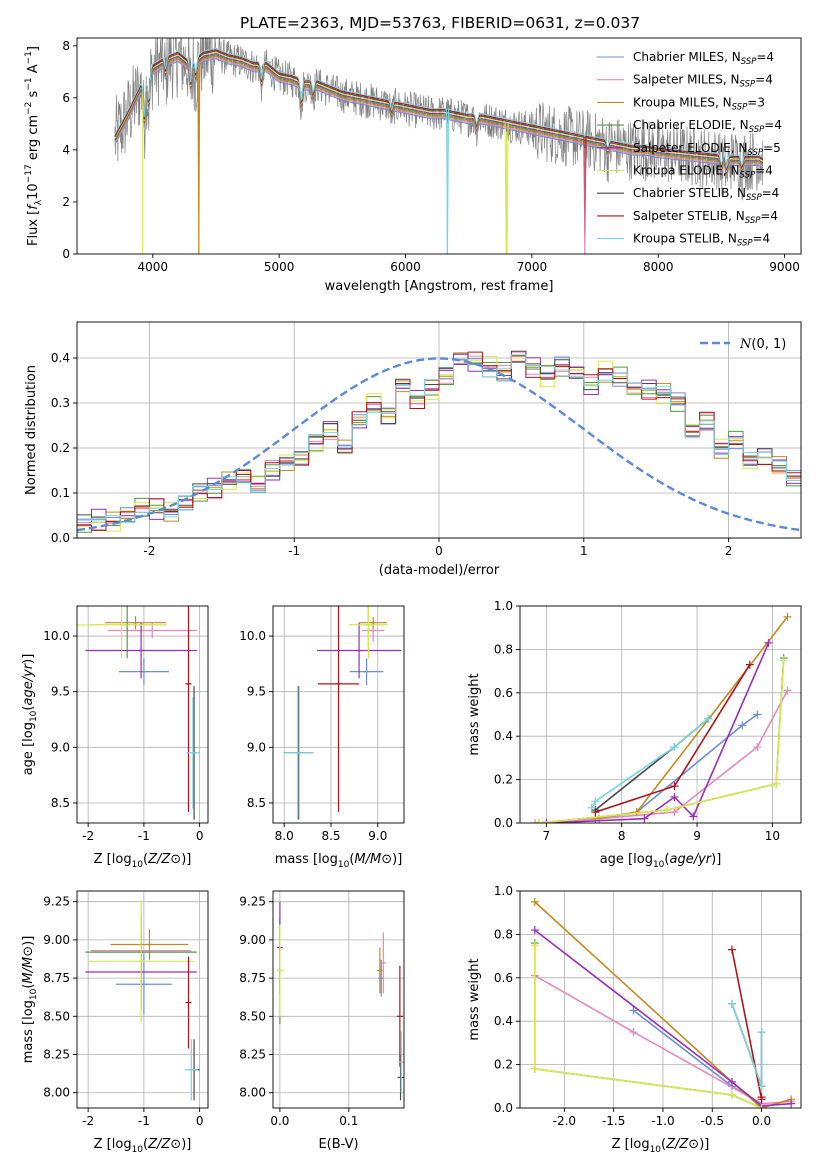  Describe the element at coordinates (439, 570) in the screenshot. I see `x-axis-label: (data-model)/error` at that location.